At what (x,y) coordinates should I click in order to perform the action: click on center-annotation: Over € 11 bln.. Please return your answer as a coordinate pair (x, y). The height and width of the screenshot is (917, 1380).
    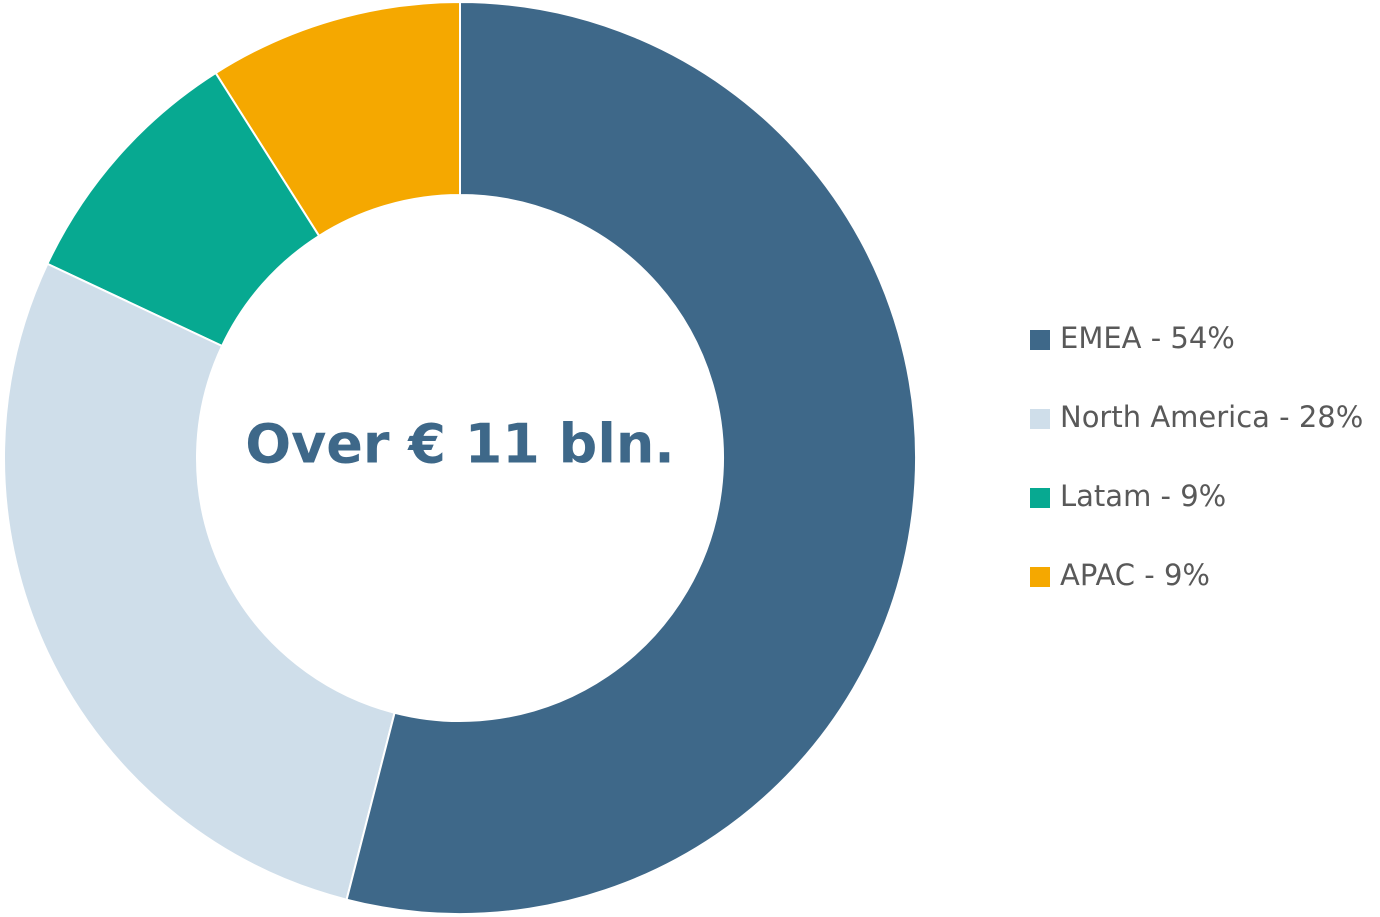
    Looking at the image, I should click on (460, 444).